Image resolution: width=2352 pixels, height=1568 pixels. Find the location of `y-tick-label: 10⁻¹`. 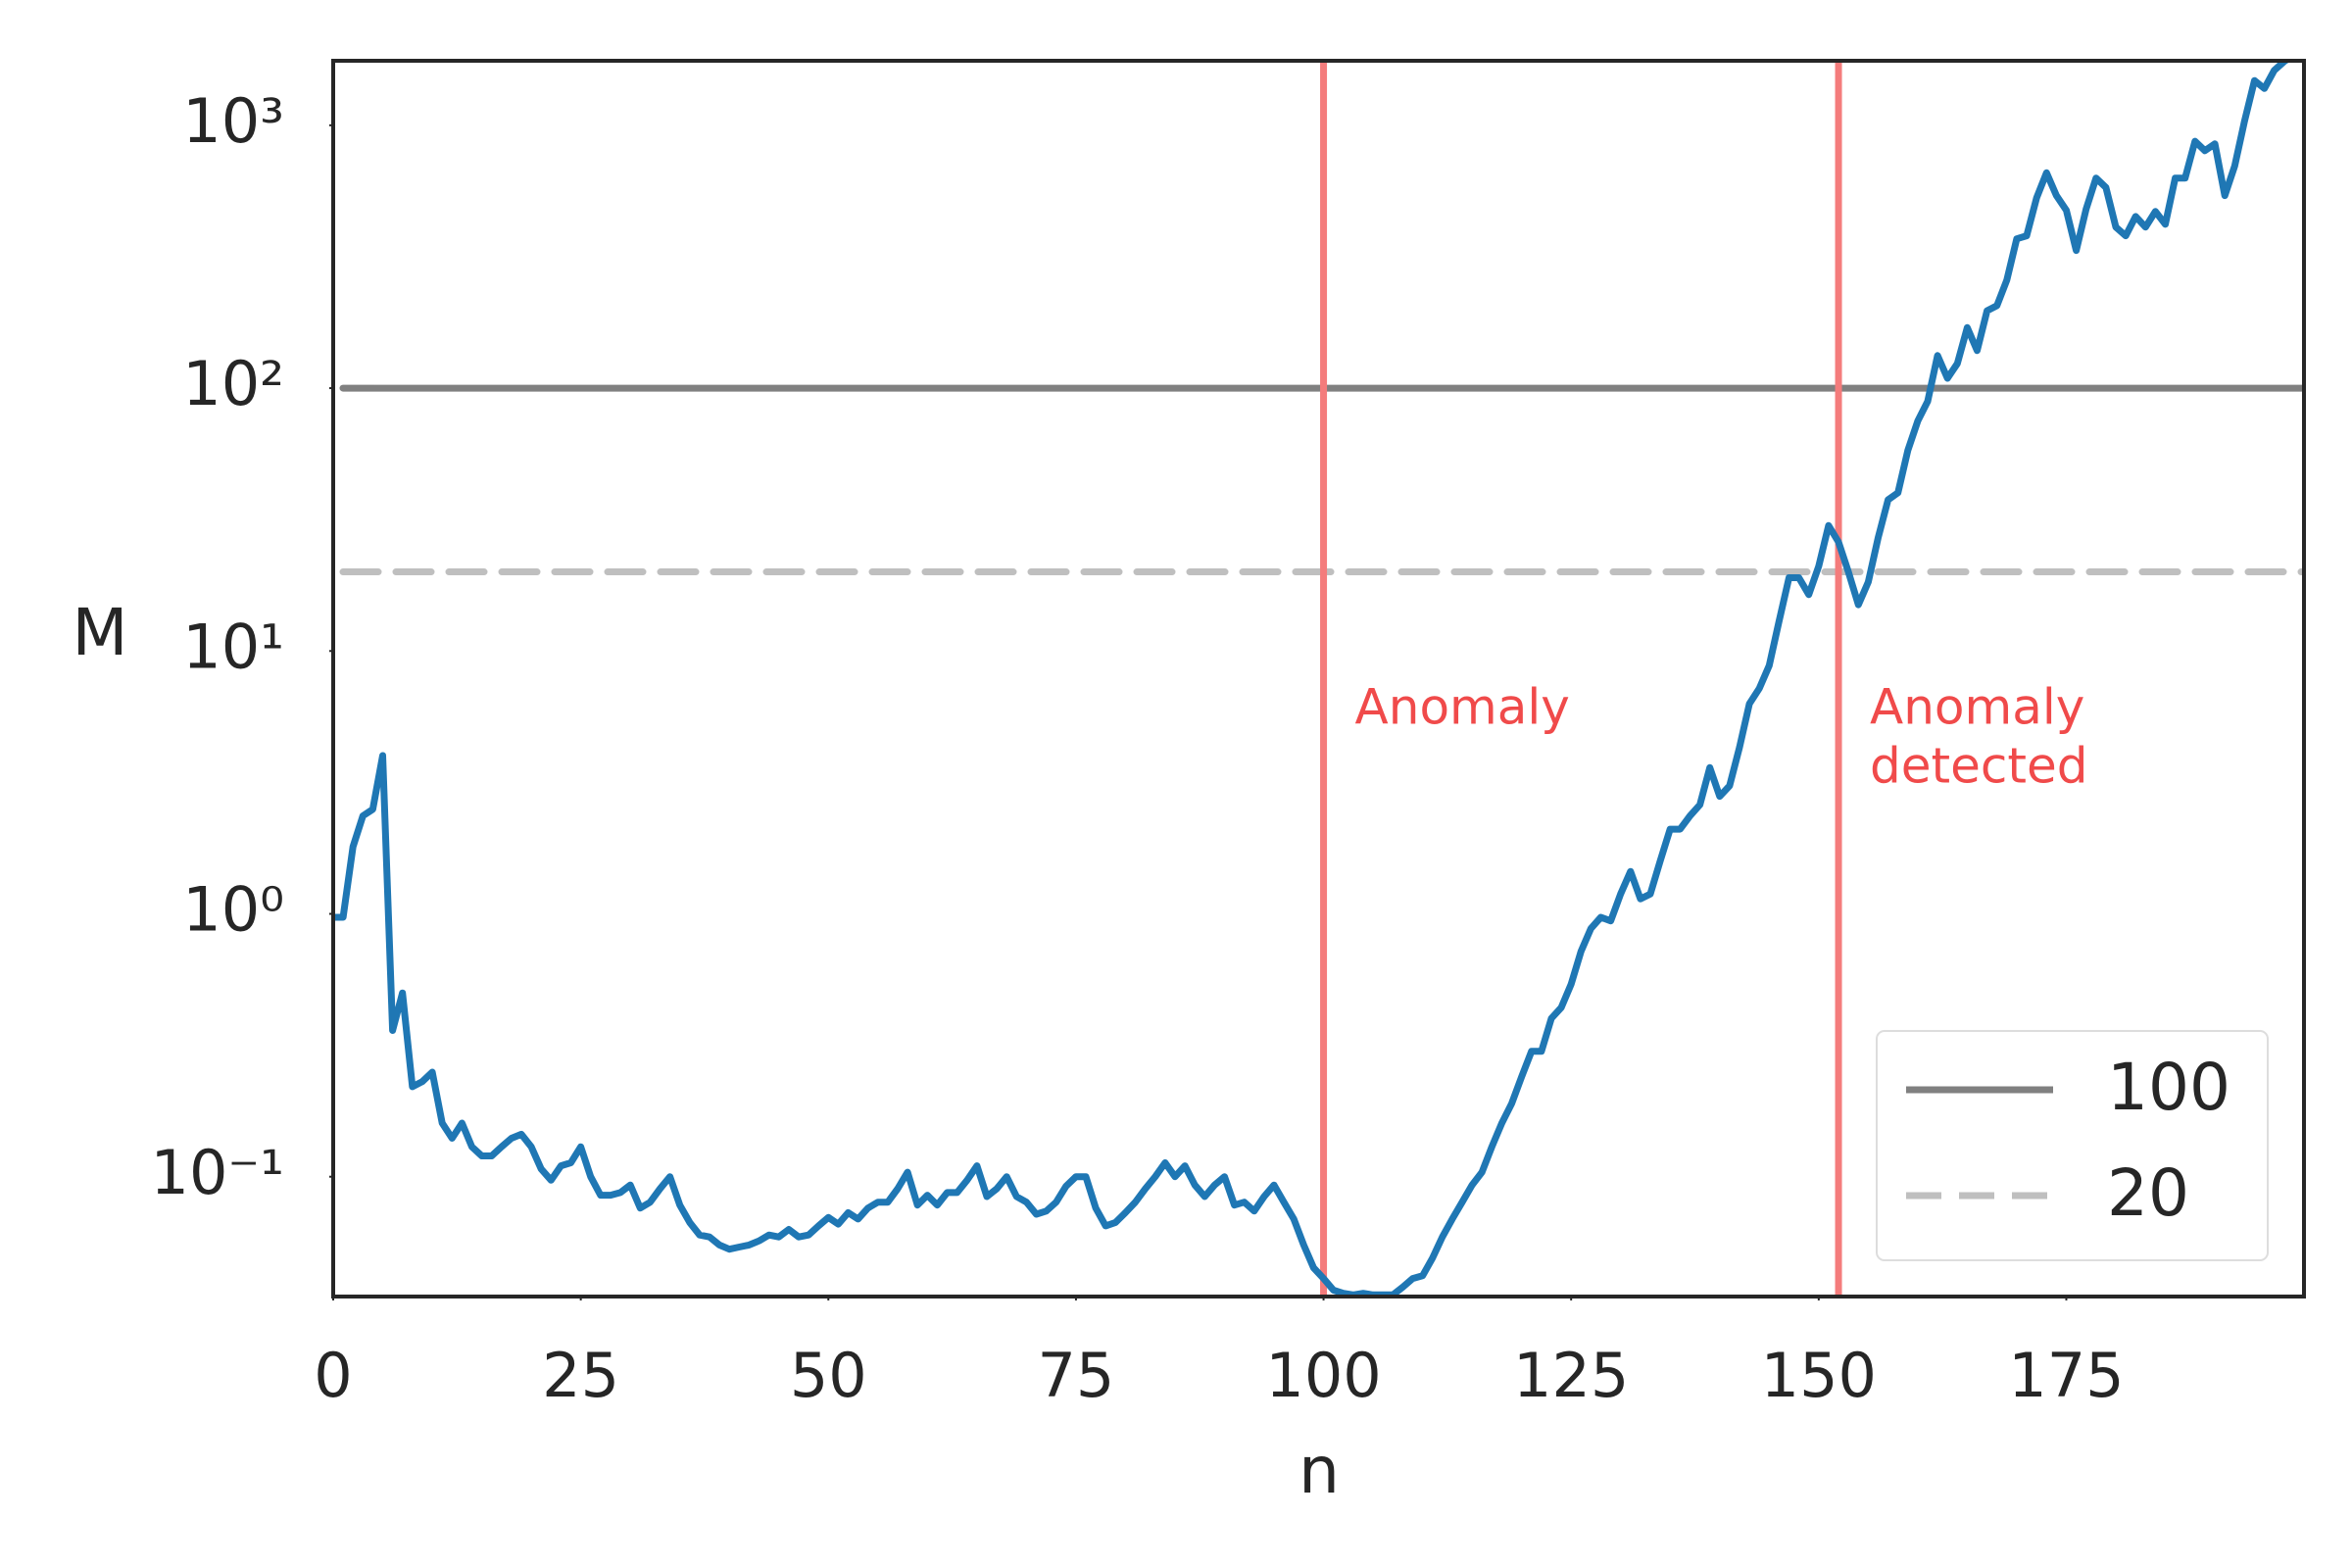

y-tick-label: 10⁻¹ is located at coordinates (217, 1172).